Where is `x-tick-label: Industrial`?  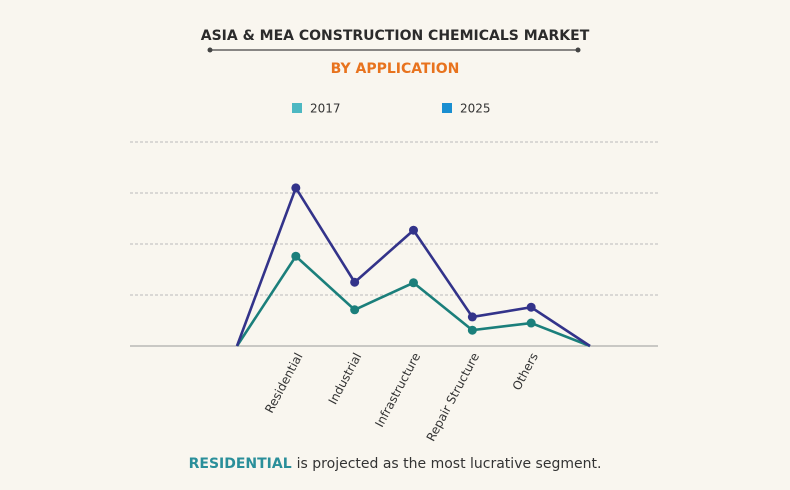 x-tick-label: Industrial is located at coordinates (345, 378).